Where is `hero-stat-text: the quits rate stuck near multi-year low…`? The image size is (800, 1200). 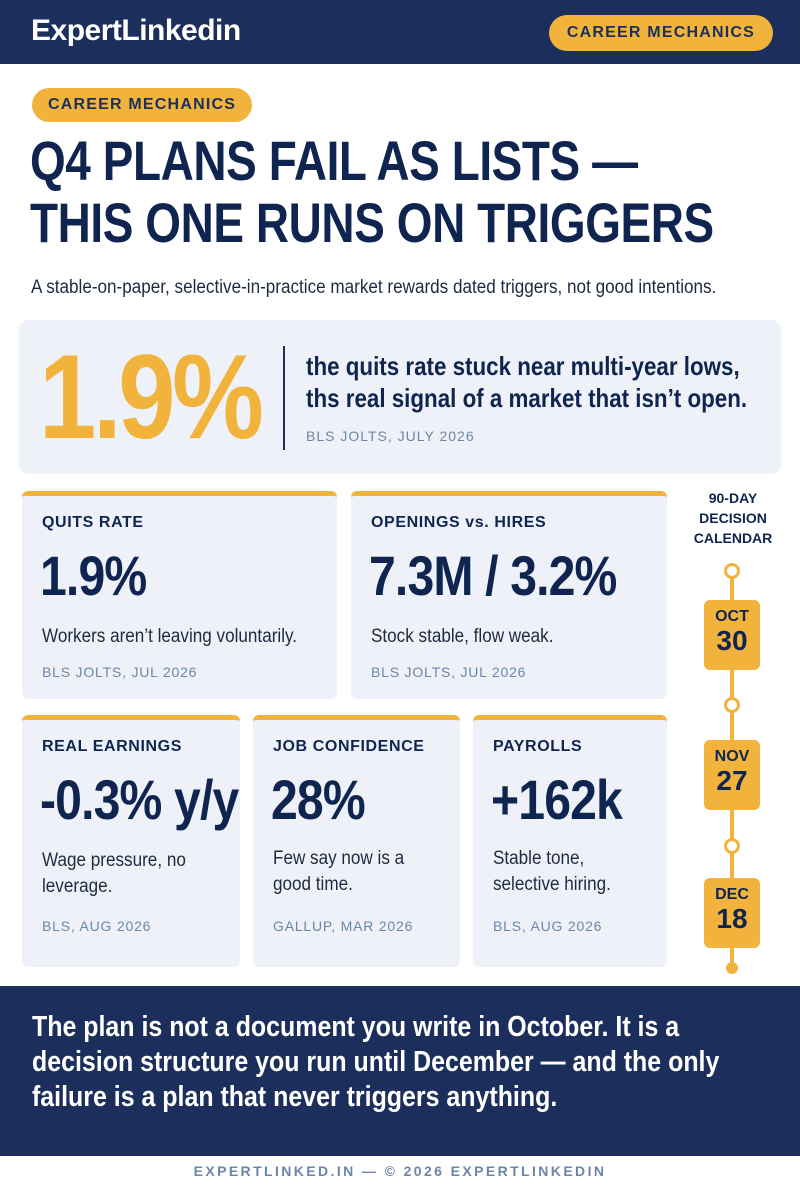
hero-stat-text: the quits rate stuck near multi-year low… is located at coordinates (527, 382).